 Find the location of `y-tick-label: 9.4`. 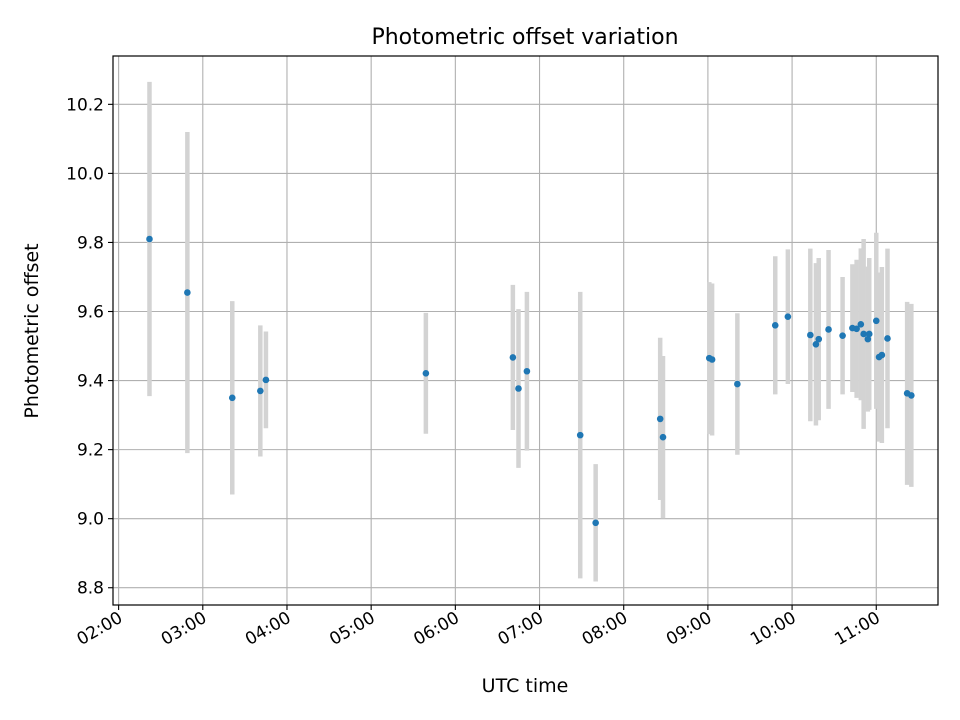

y-tick-label: 9.4 is located at coordinates (90, 382).